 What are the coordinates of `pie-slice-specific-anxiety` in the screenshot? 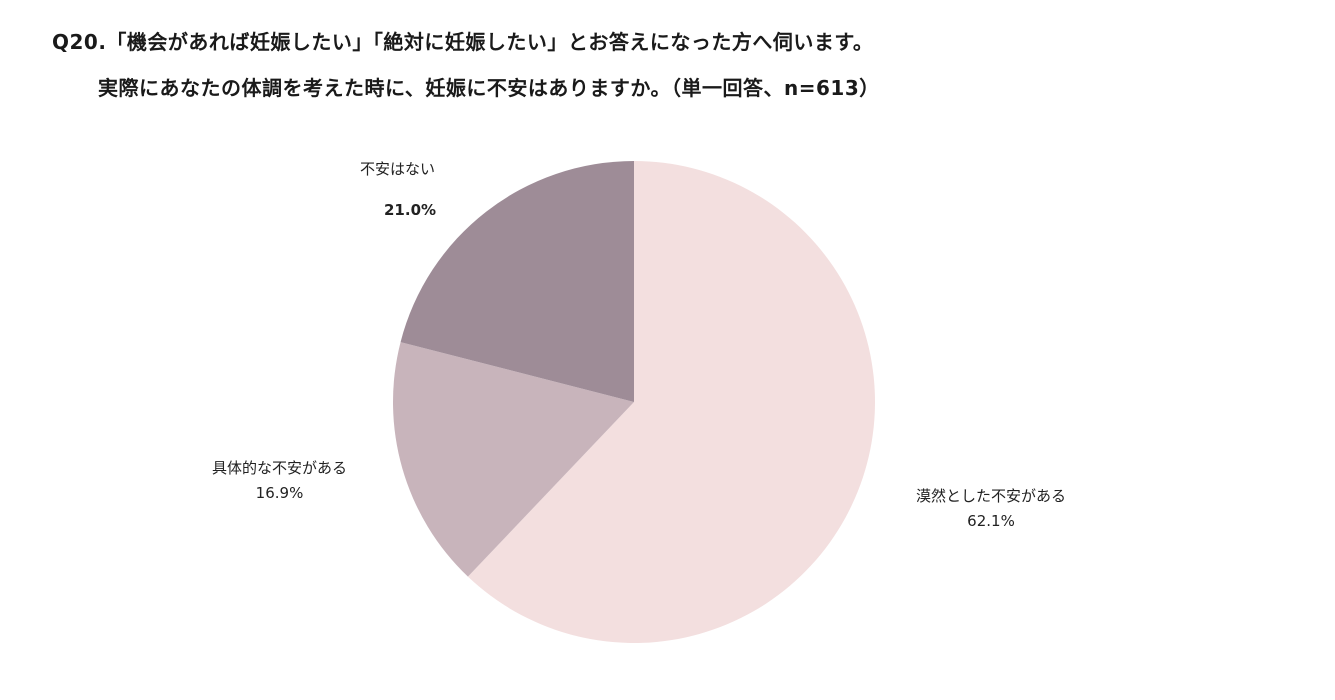 It's located at (513, 459).